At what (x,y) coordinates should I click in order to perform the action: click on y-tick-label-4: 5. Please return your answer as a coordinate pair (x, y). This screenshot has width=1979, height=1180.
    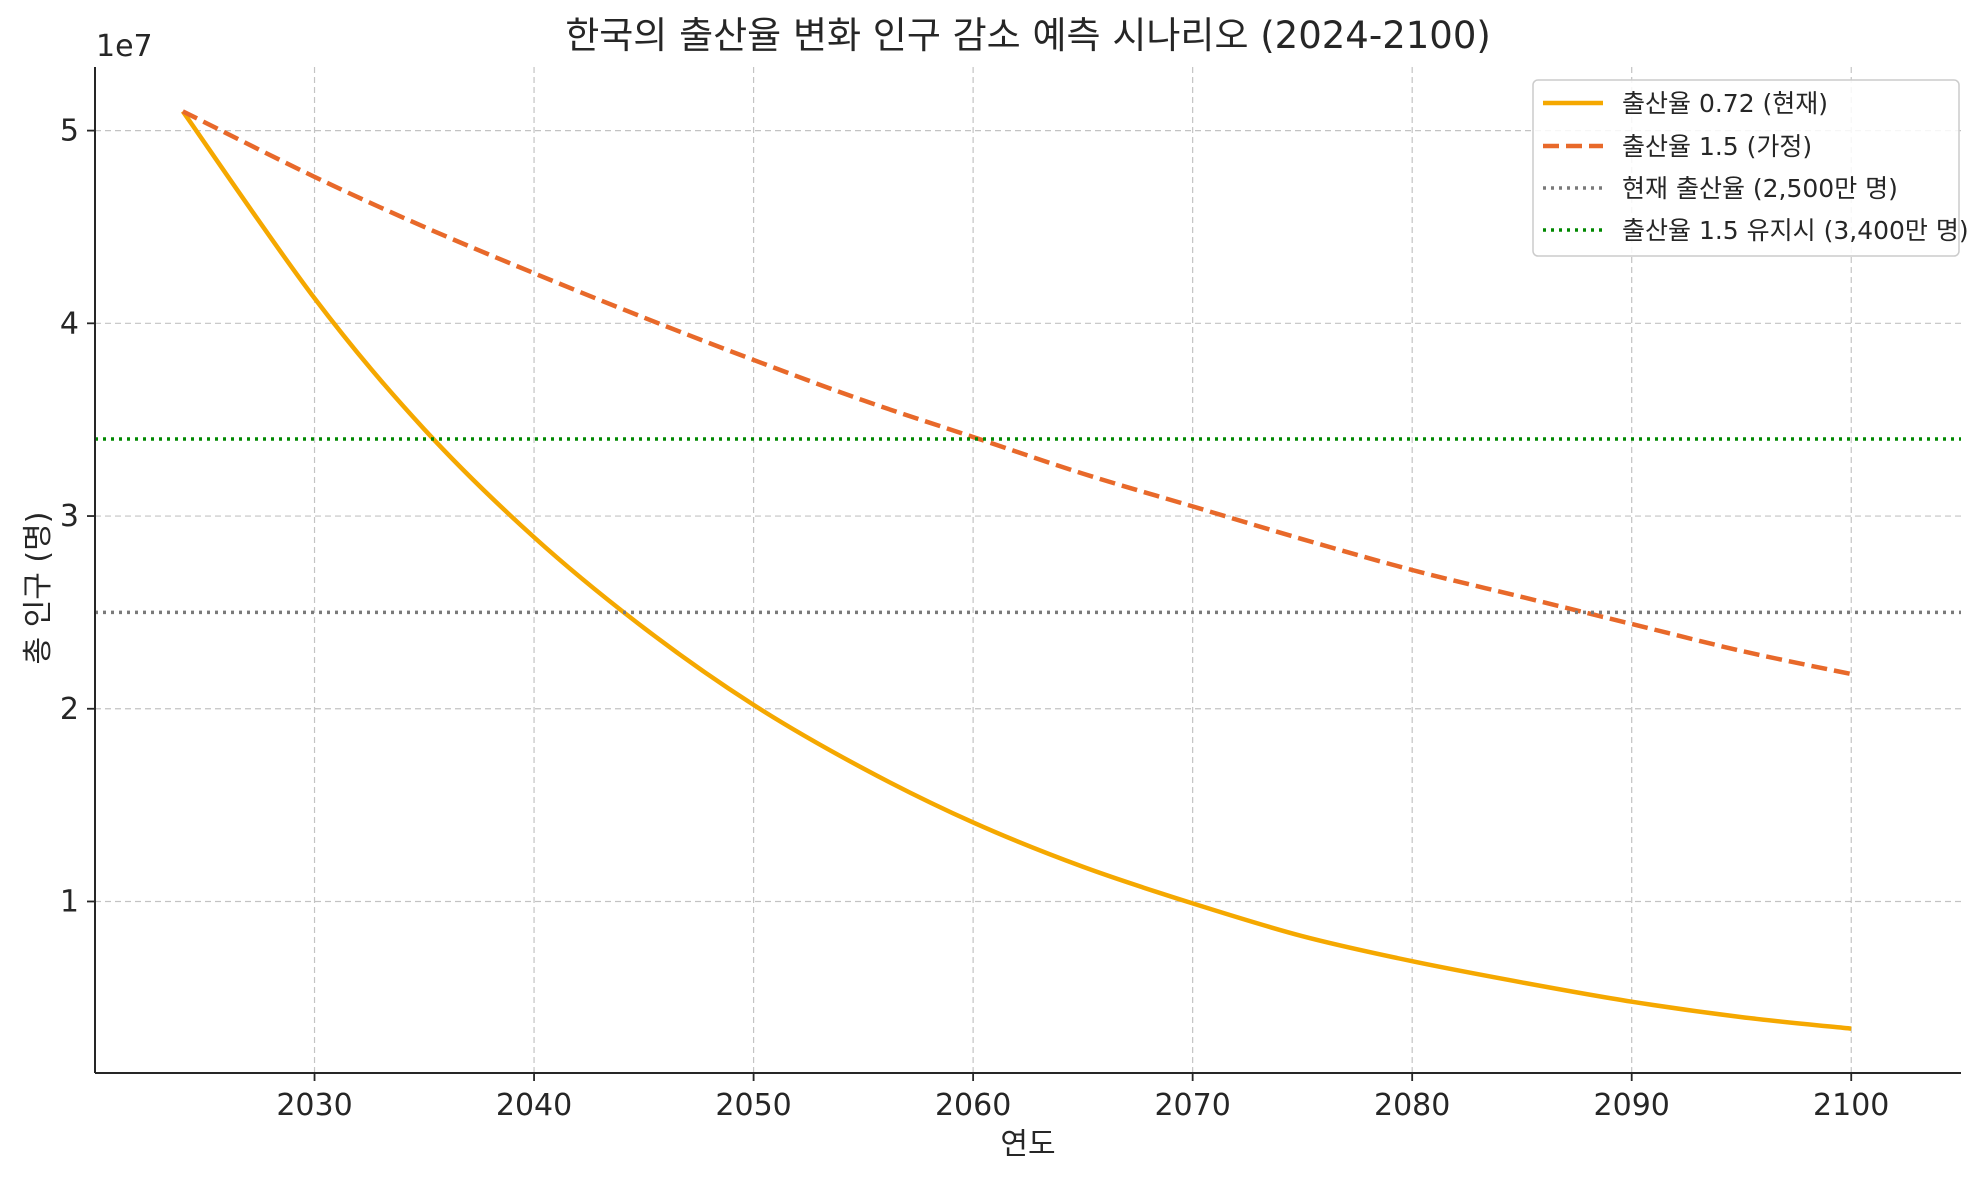
    Looking at the image, I should click on (69, 131).